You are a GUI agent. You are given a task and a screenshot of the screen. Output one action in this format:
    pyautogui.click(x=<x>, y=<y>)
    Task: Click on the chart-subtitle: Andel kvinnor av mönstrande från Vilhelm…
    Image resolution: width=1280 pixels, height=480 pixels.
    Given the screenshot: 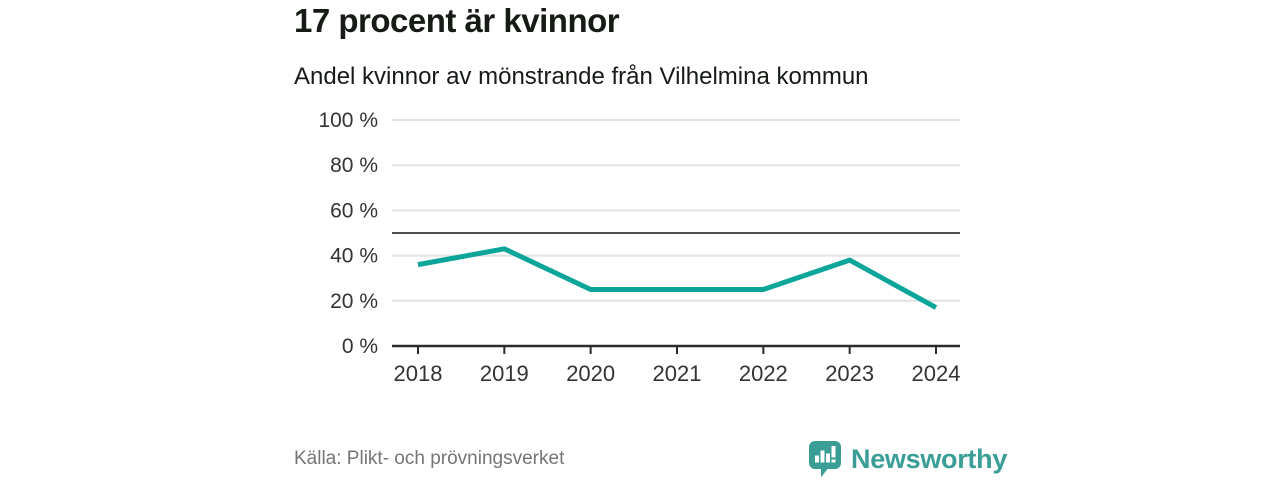 What is the action you would take?
    pyautogui.click(x=581, y=76)
    